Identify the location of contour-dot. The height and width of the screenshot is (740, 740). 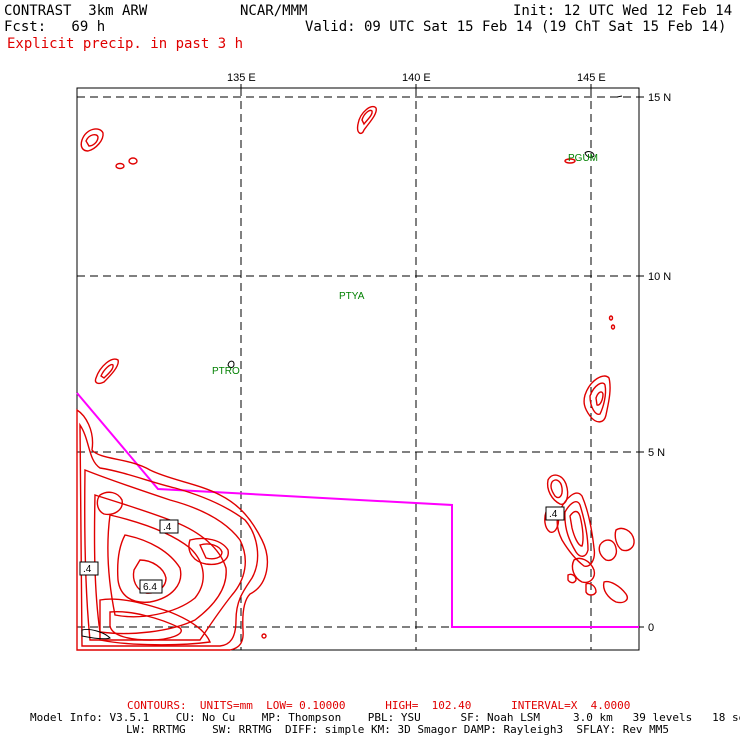
(264, 636).